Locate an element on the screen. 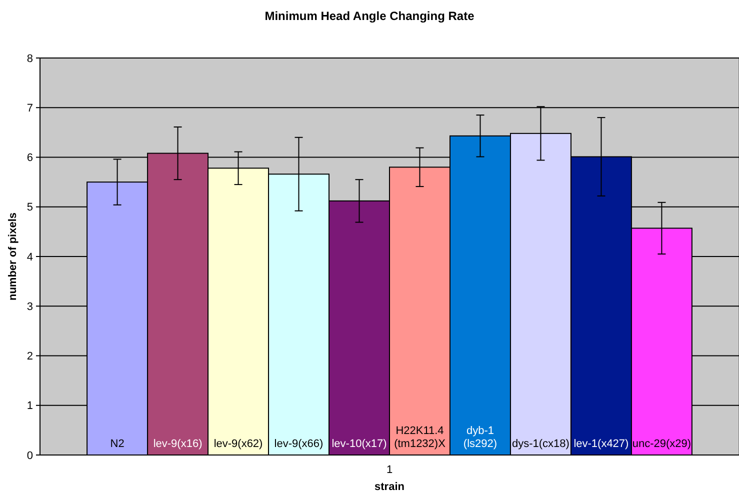  series-label: lev-1(x427) is located at coordinates (601, 444).